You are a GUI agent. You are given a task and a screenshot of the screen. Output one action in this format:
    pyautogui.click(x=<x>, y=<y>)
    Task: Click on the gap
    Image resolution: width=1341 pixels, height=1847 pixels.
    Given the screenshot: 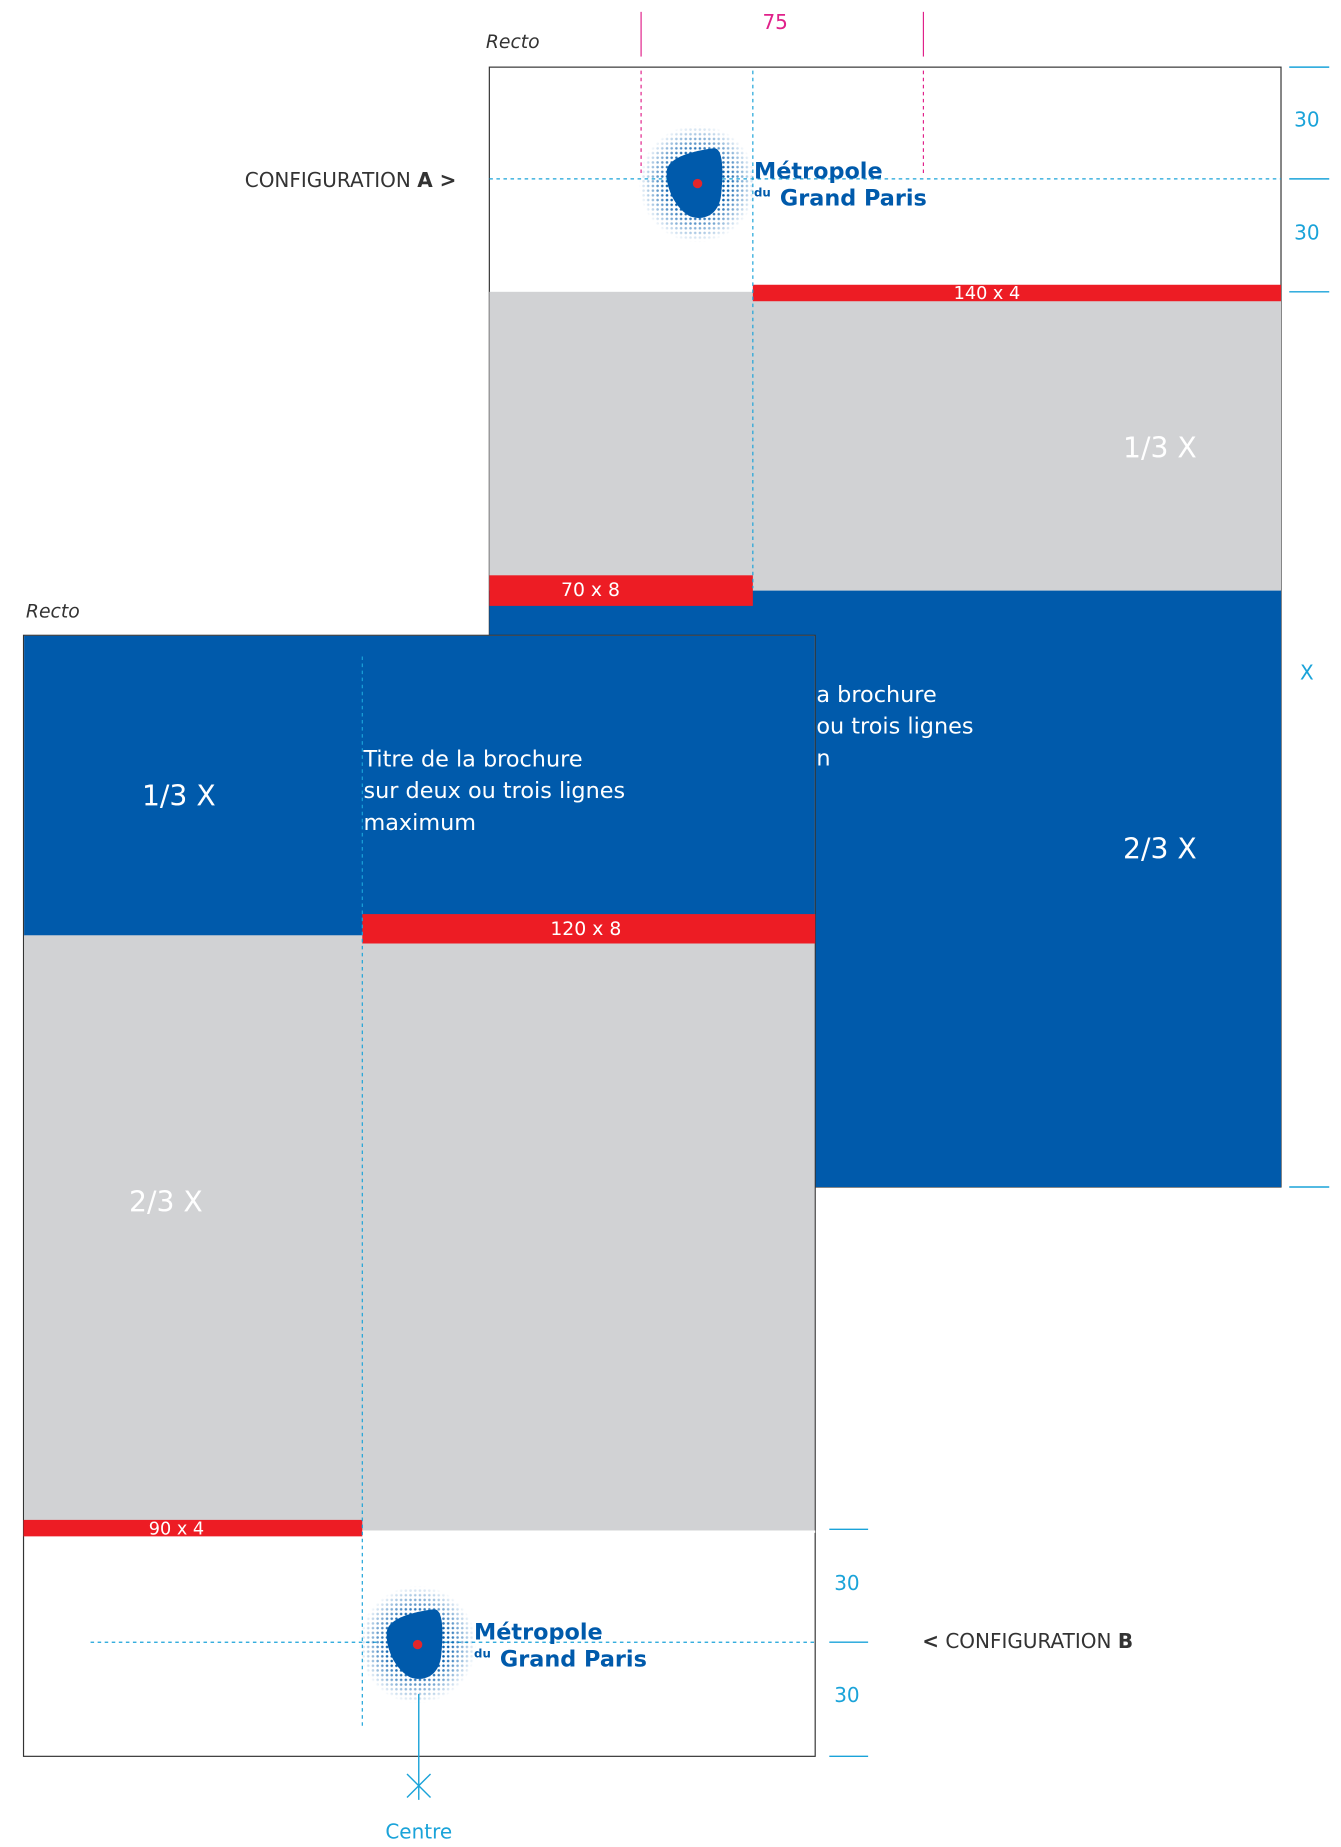 What is the action you would take?
    pyautogui.click(x=589, y=1531)
    